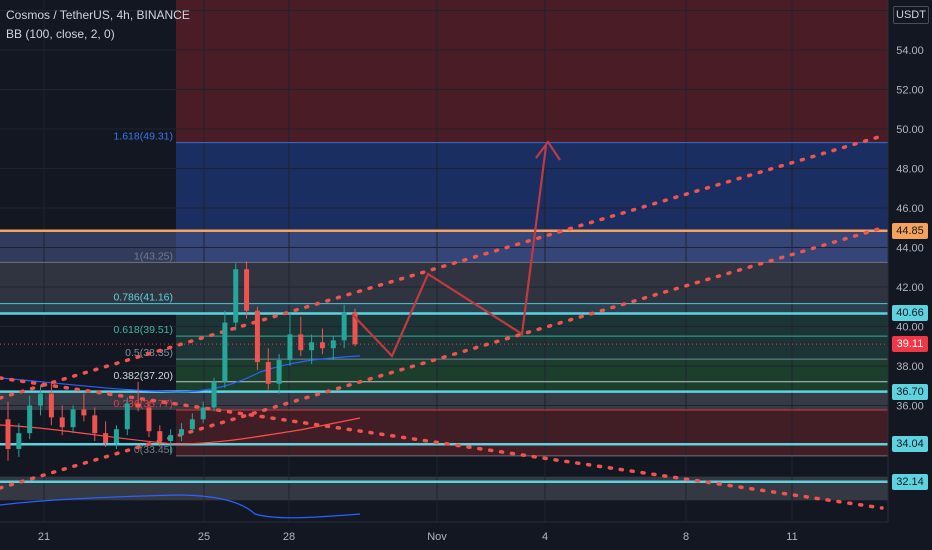 The image size is (932, 550). What do you see at coordinates (545, 537) in the screenshot?
I see `time-label: 4` at bounding box center [545, 537].